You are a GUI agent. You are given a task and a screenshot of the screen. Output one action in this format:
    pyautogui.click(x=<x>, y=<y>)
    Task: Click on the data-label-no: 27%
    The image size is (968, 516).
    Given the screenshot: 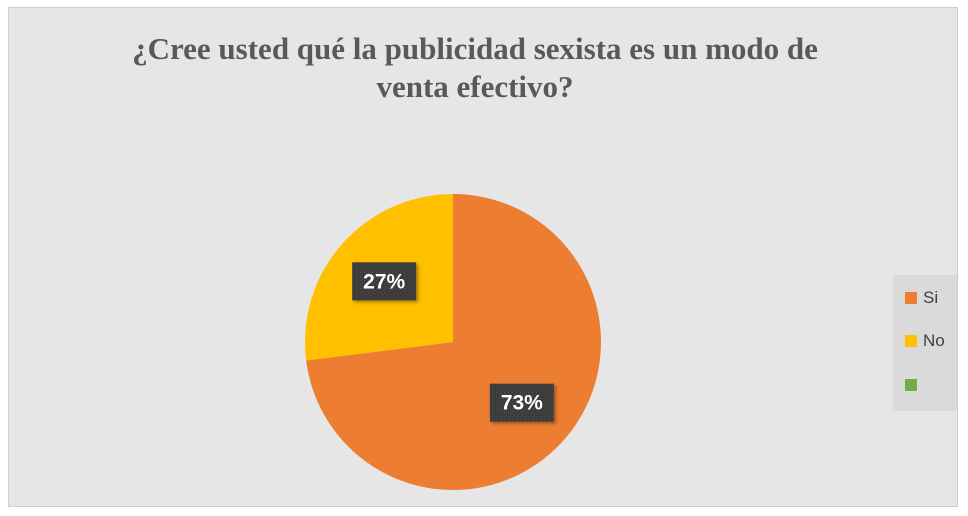 What is the action you would take?
    pyautogui.click(x=384, y=281)
    